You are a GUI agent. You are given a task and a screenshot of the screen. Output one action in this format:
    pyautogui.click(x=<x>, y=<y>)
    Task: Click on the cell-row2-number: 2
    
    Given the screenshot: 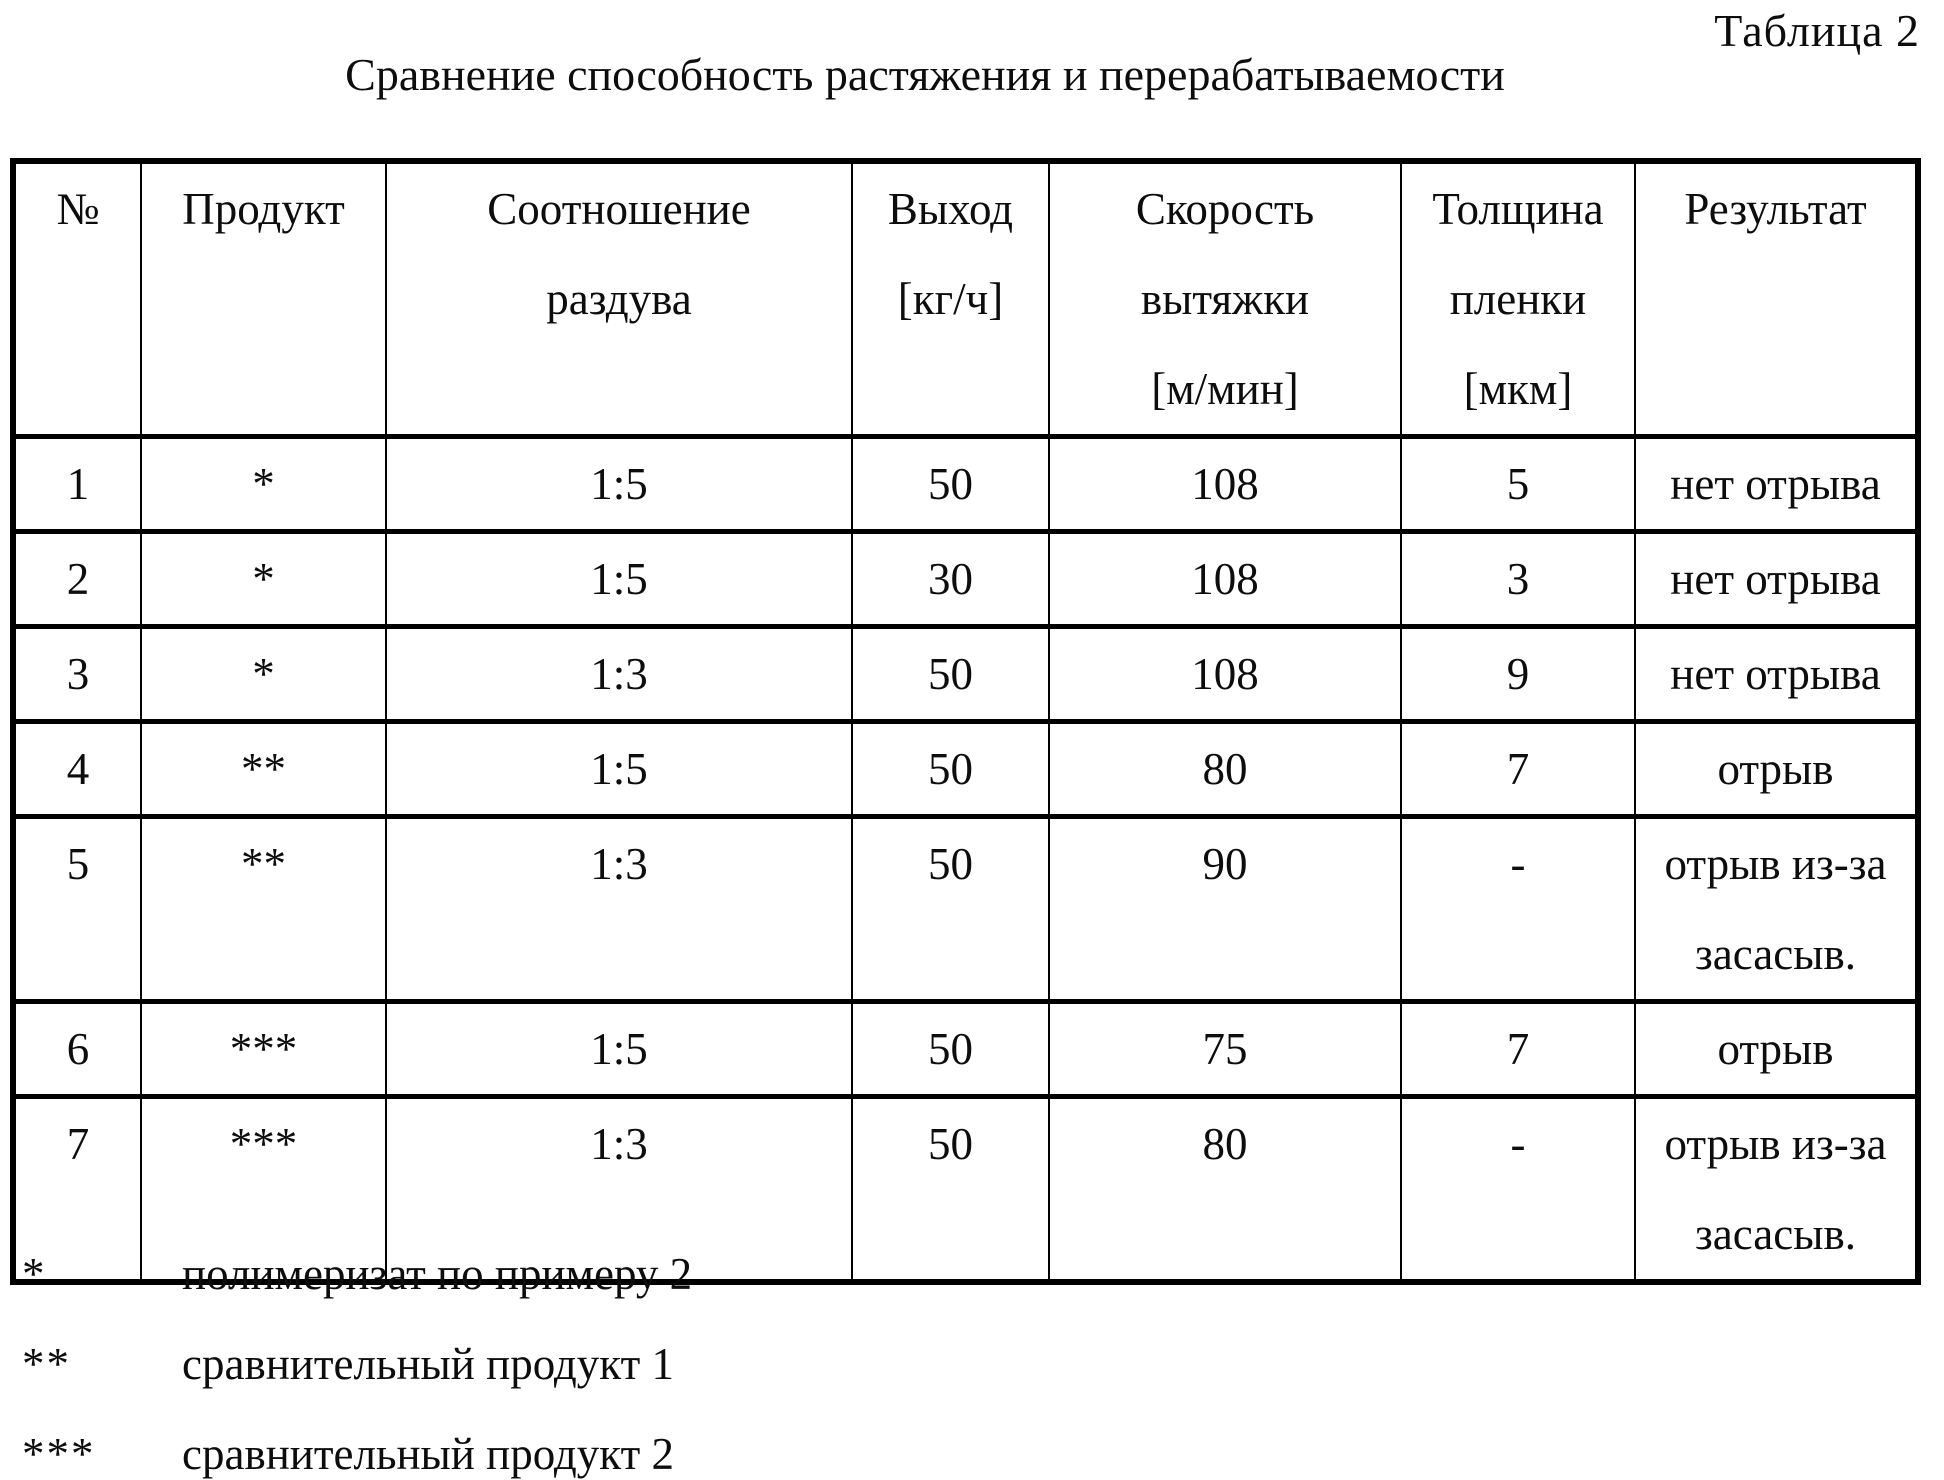 What is the action you would take?
    pyautogui.click(x=77, y=579)
    